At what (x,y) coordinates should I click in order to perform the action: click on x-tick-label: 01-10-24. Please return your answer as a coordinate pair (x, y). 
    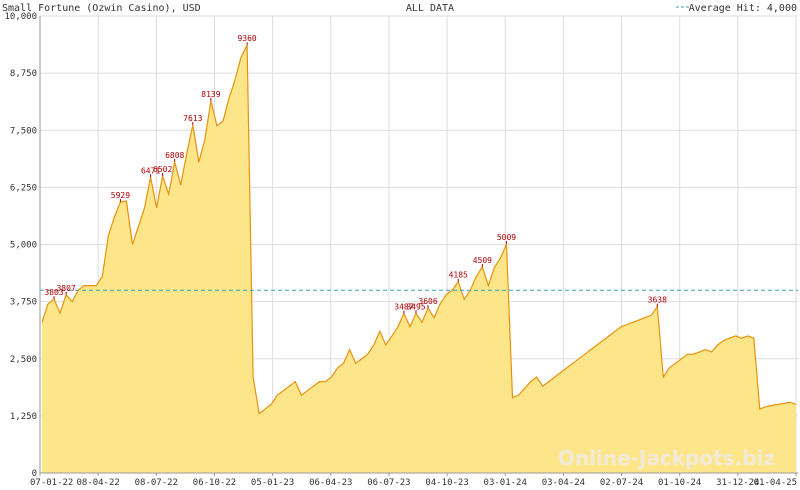
    Looking at the image, I should click on (679, 483).